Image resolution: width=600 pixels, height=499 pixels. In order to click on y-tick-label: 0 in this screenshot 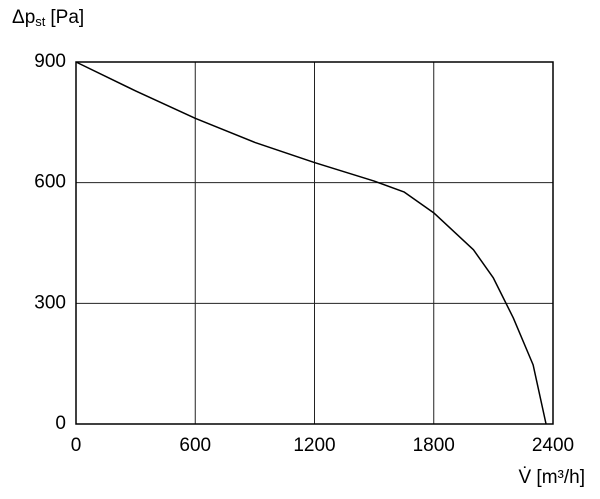, I will do `click(60, 423)`.